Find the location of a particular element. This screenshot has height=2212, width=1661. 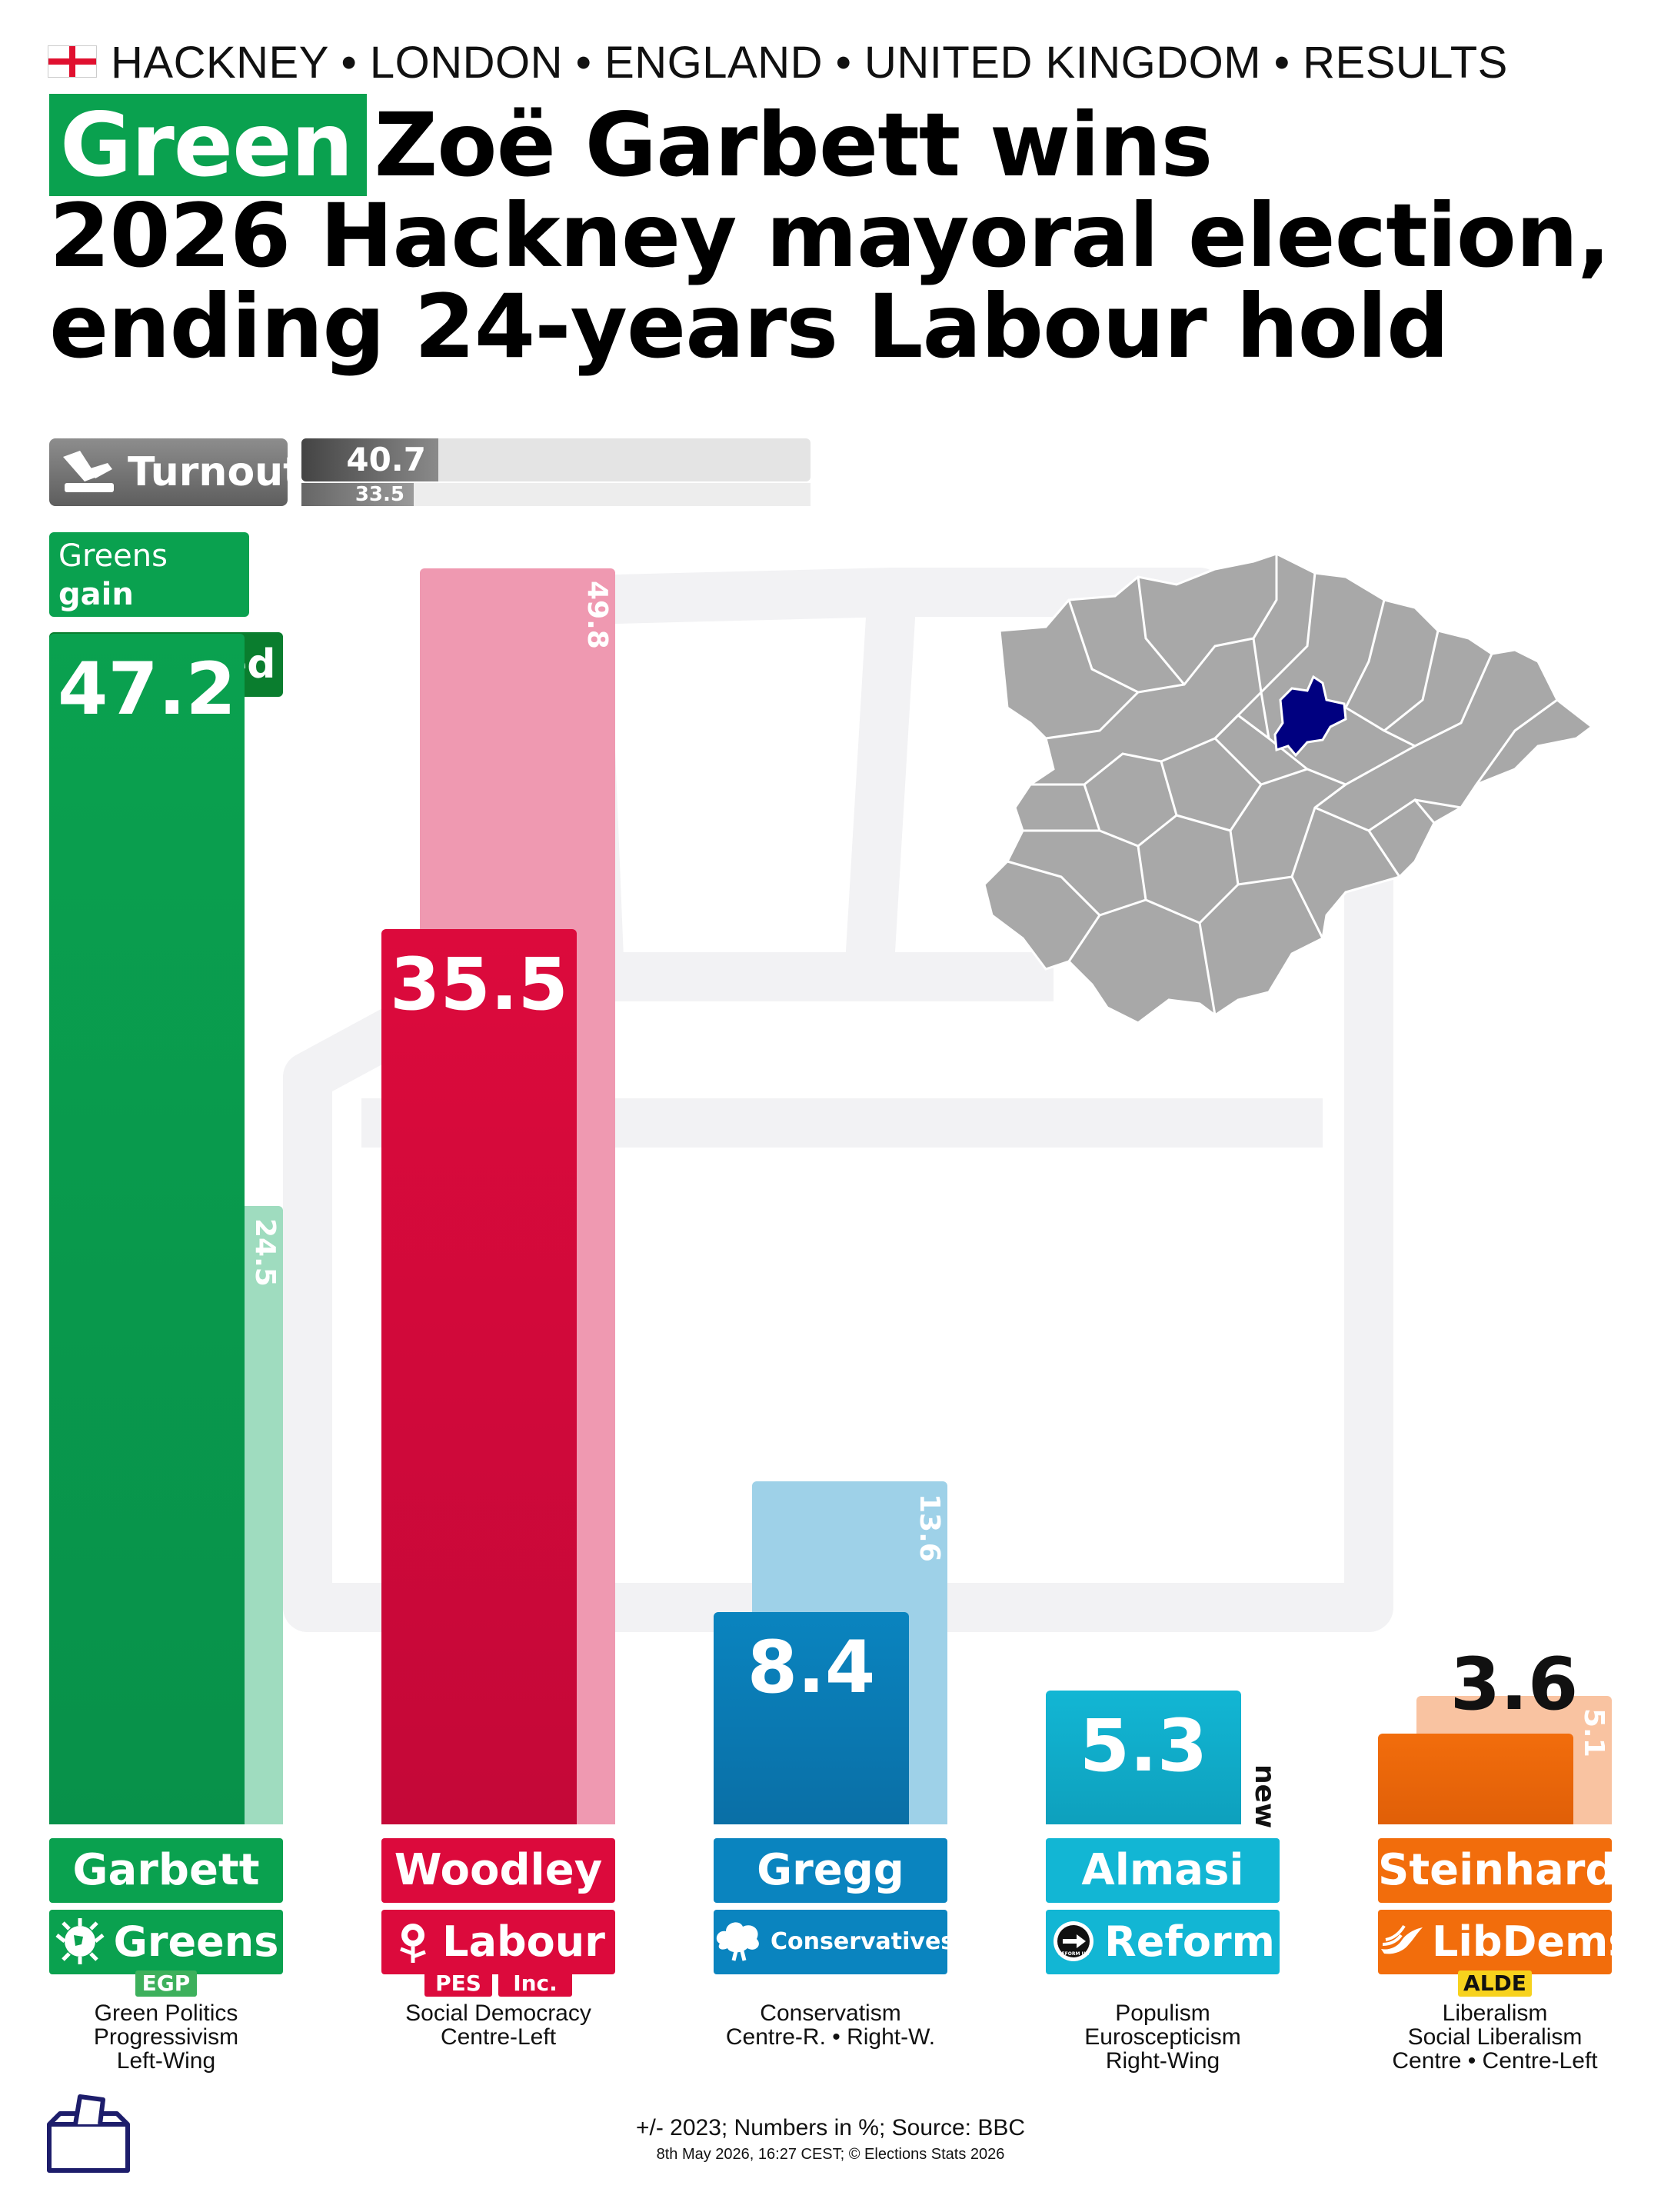

rose-icon is located at coordinates (413, 1944).